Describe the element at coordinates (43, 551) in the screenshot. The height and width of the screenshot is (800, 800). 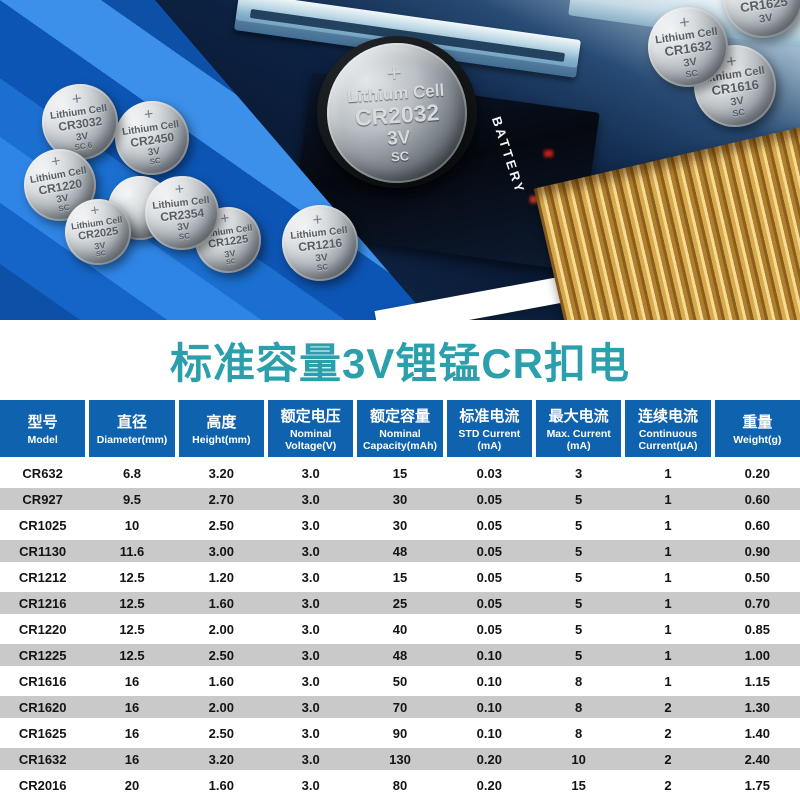
I see `model-cell: CR1130` at that location.